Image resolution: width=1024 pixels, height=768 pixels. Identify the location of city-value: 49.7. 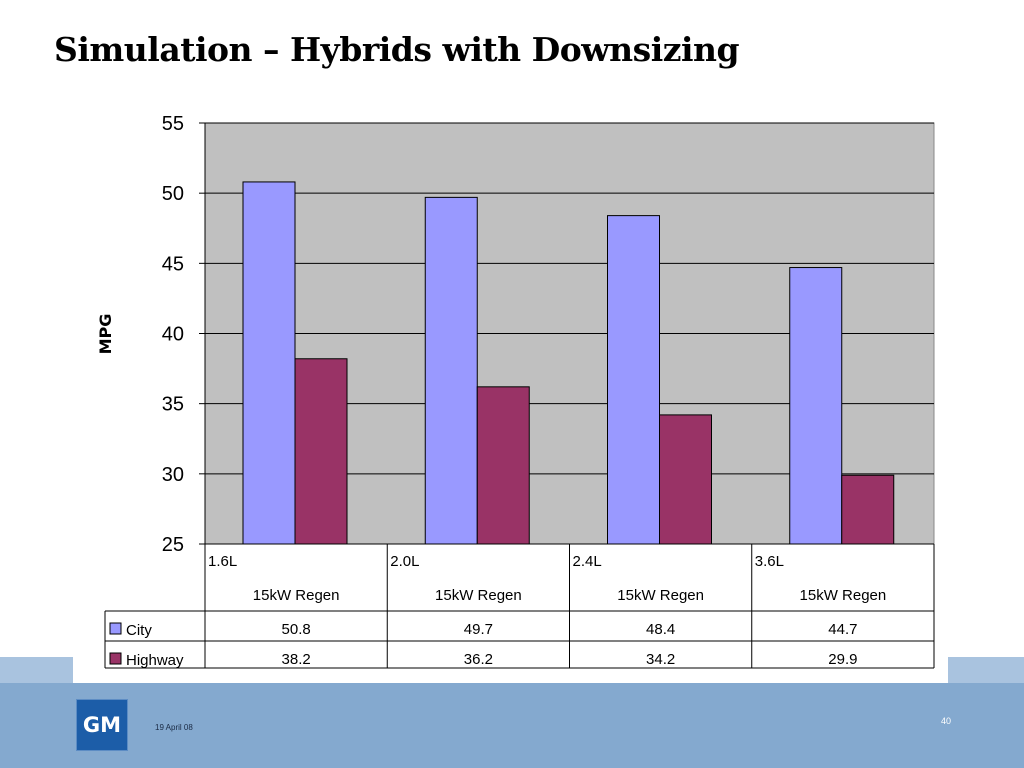
(478, 629).